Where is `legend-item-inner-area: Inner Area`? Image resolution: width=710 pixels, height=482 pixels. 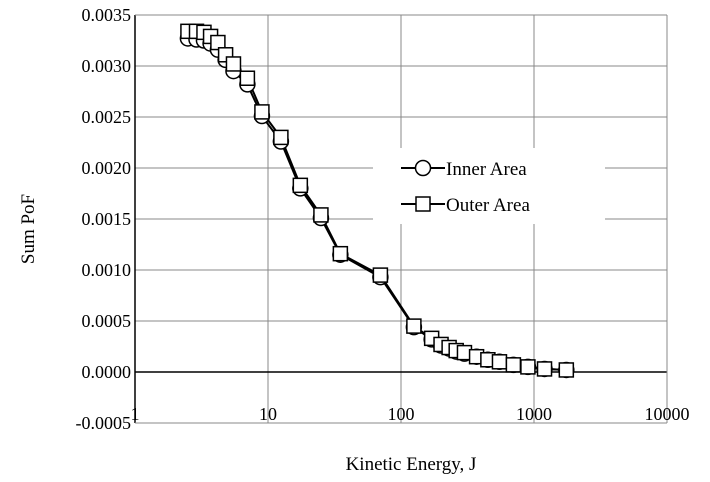 legend-item-inner-area: Inner Area is located at coordinates (464, 169).